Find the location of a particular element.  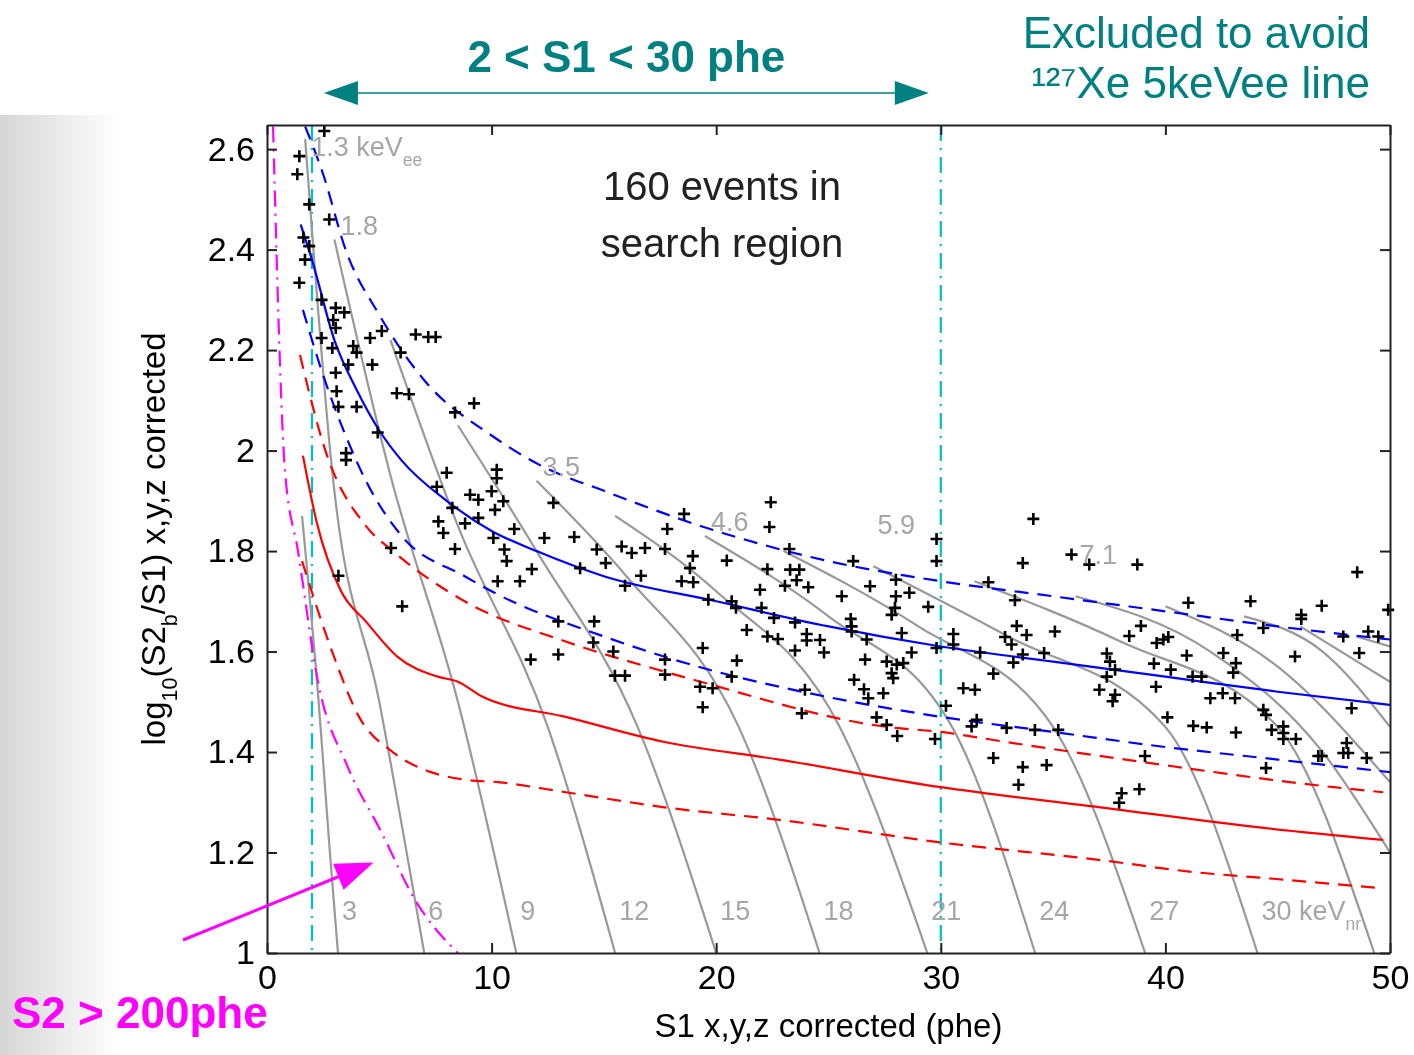

annotation: 9 is located at coordinates (528, 911).